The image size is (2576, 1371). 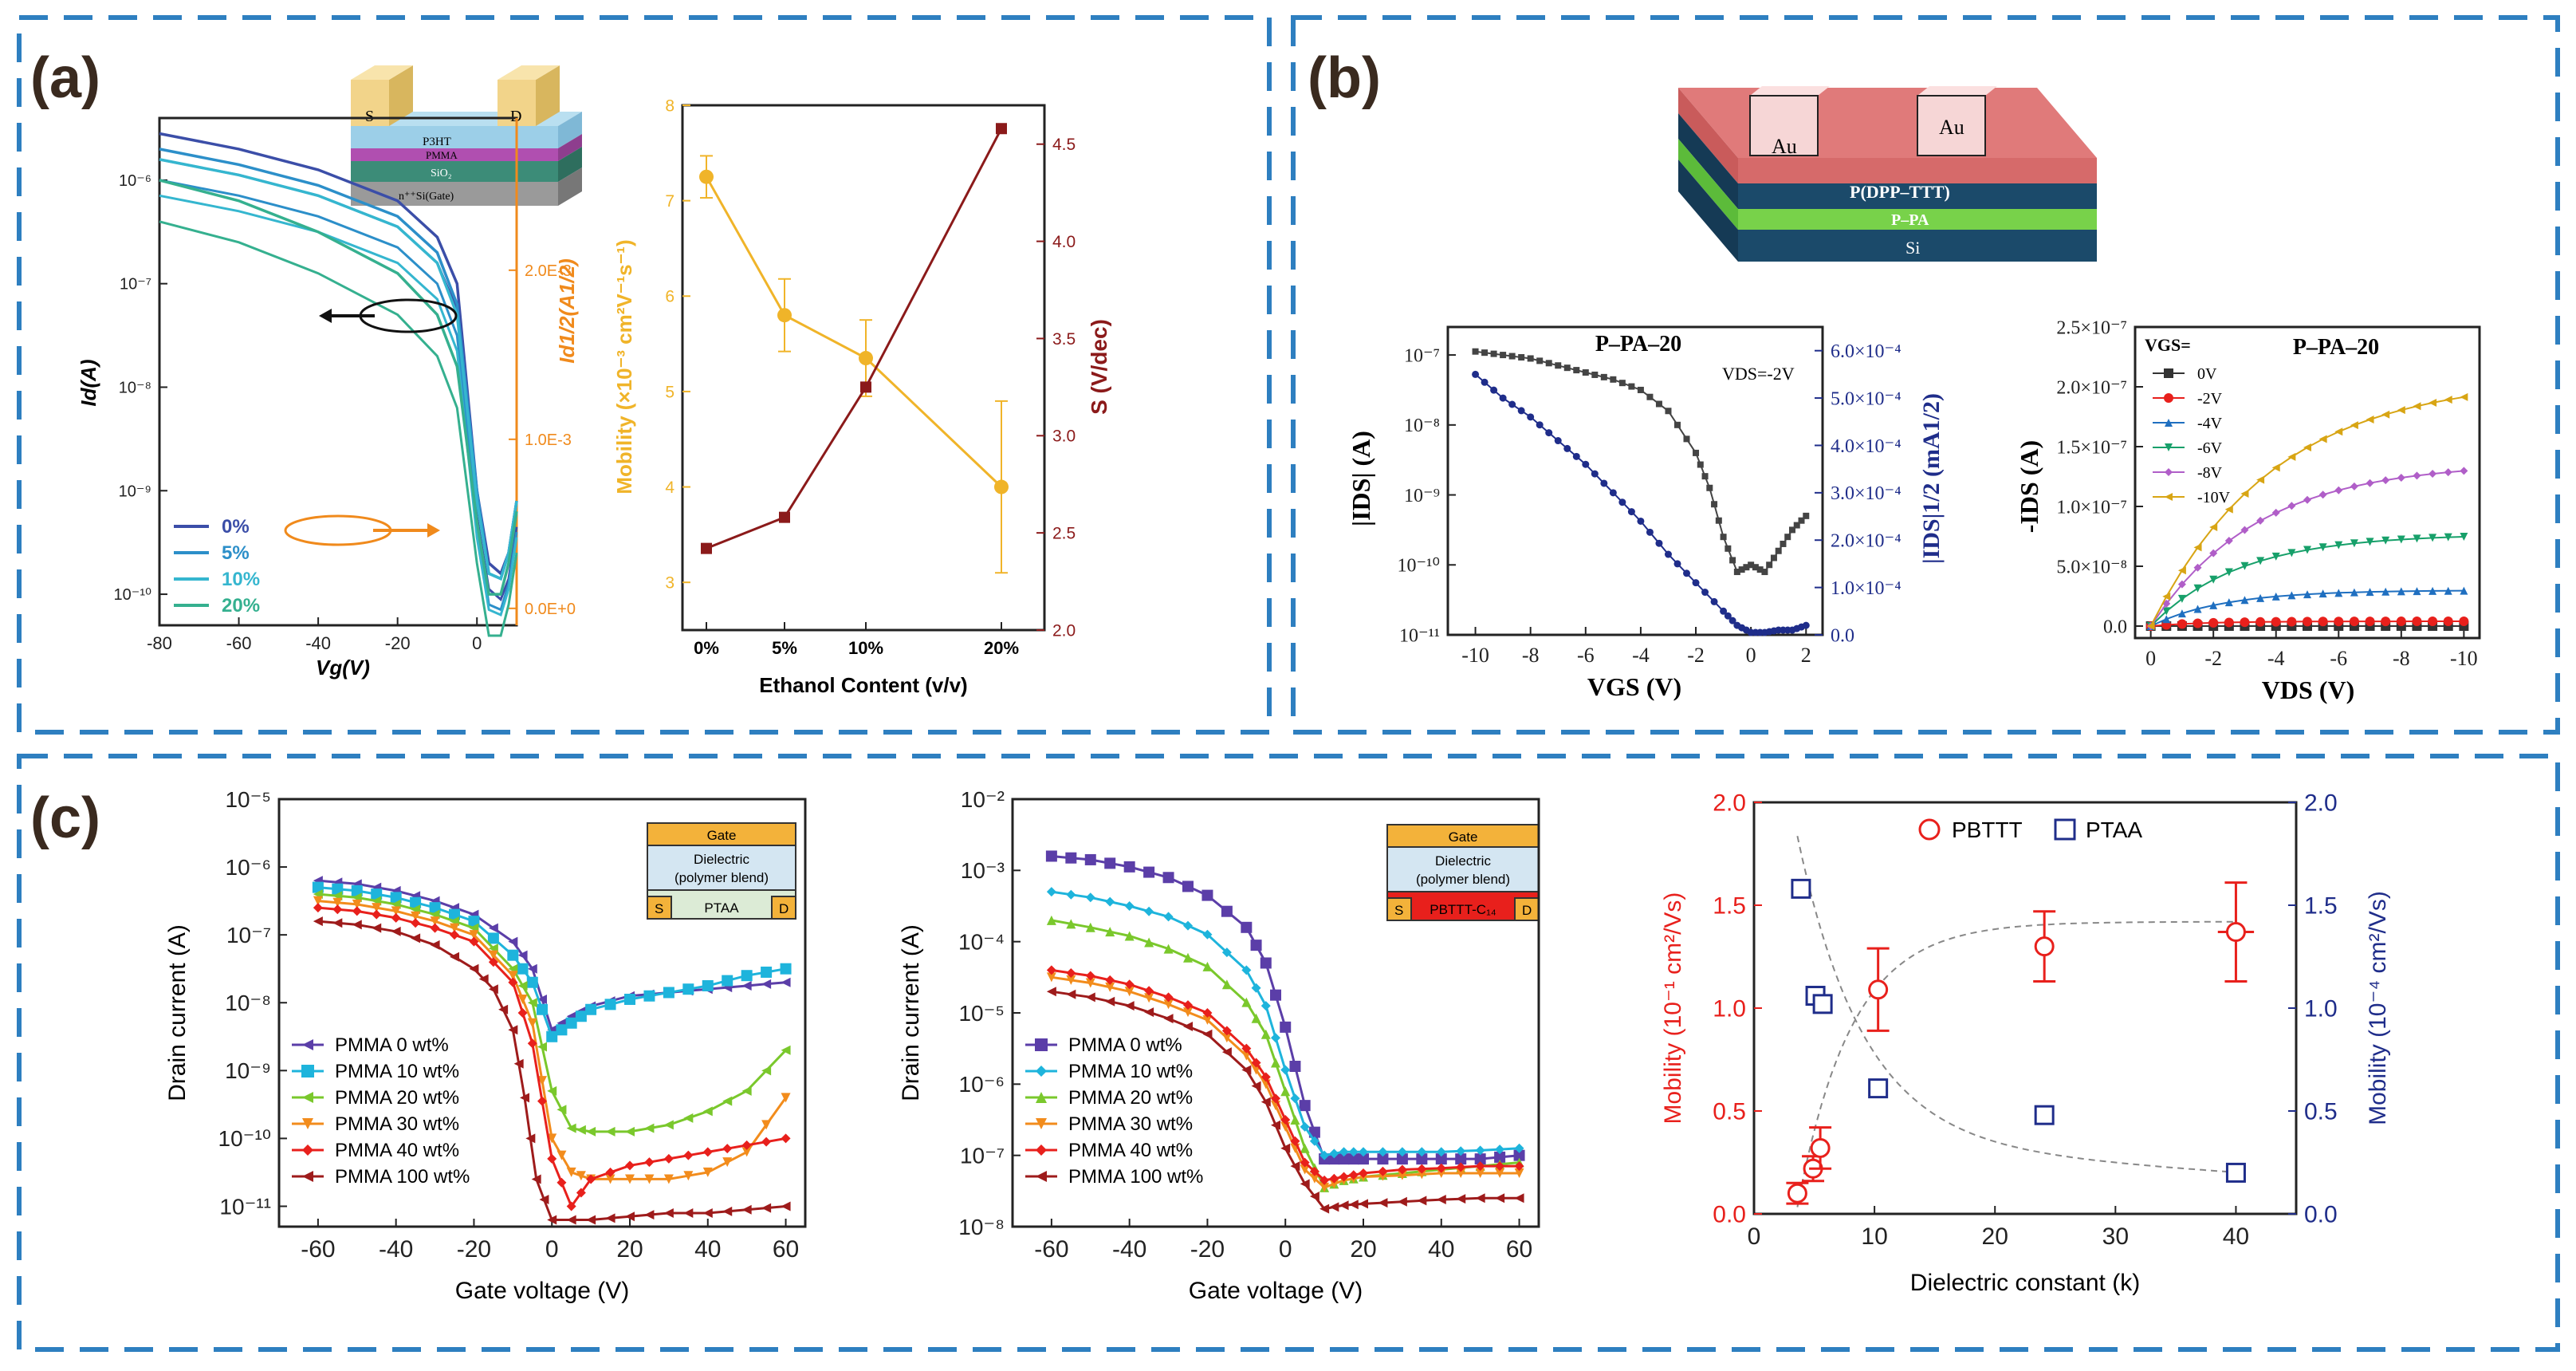 What do you see at coordinates (474, 1249) in the screenshot?
I see `x-tick-label: -20` at bounding box center [474, 1249].